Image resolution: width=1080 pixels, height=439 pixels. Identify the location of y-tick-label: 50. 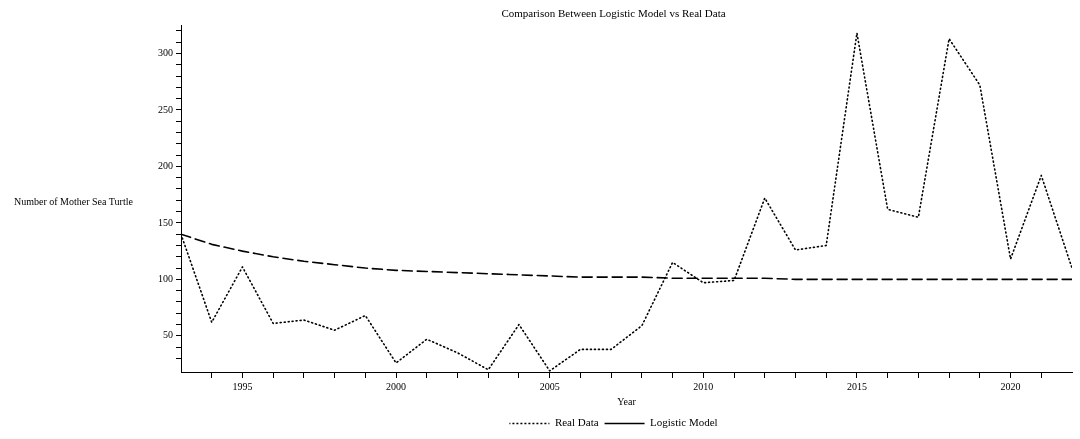
(168, 335).